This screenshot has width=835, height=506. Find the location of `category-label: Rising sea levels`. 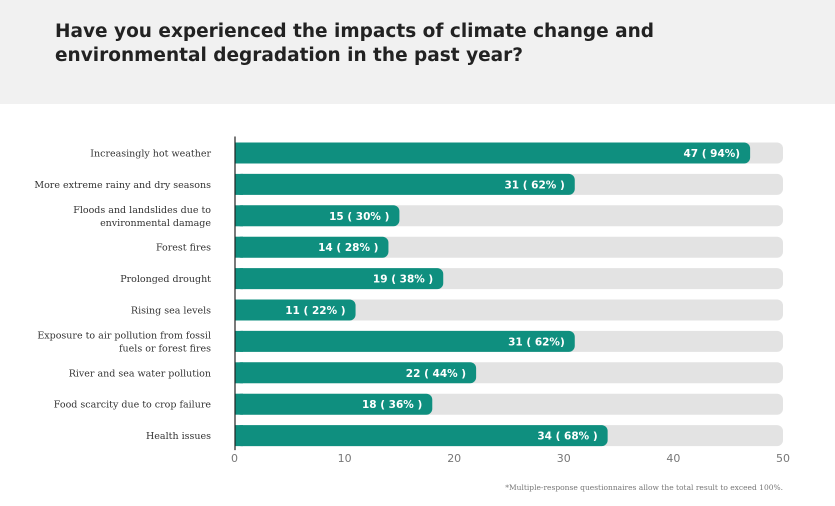

category-label: Rising sea levels is located at coordinates (171, 311).